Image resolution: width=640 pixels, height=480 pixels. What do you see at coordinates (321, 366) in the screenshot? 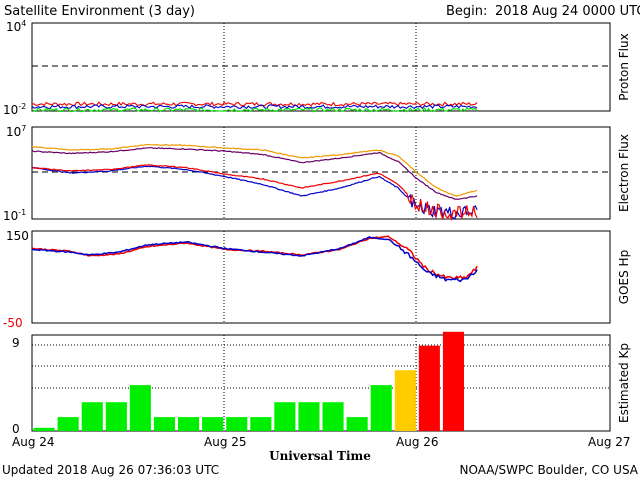
I see `kp-grid-lines` at bounding box center [321, 366].